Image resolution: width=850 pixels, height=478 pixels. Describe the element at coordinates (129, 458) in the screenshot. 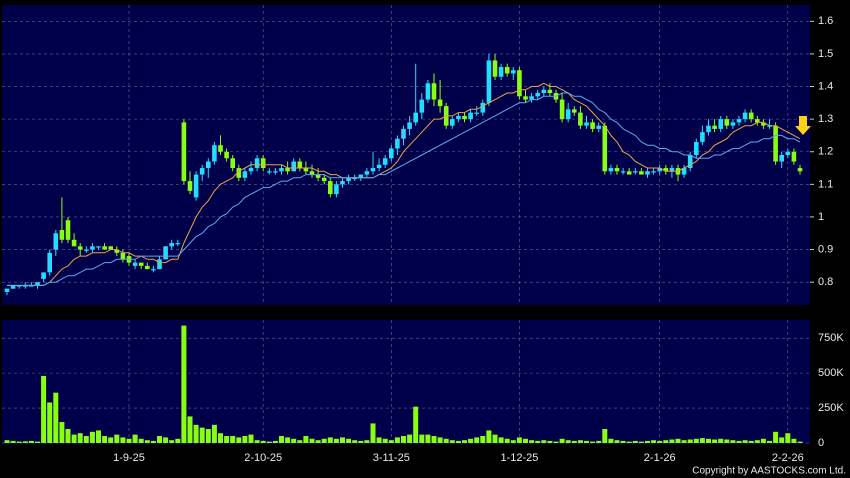

I see `x-tick-label: 1-9-25` at that location.